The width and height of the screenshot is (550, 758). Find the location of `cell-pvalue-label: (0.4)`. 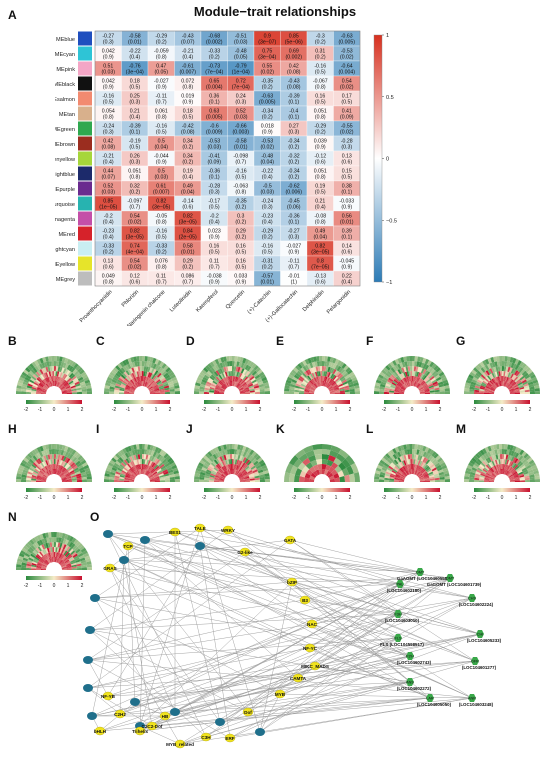

cell-pvalue-label: (0.4) is located at coordinates (187, 178).